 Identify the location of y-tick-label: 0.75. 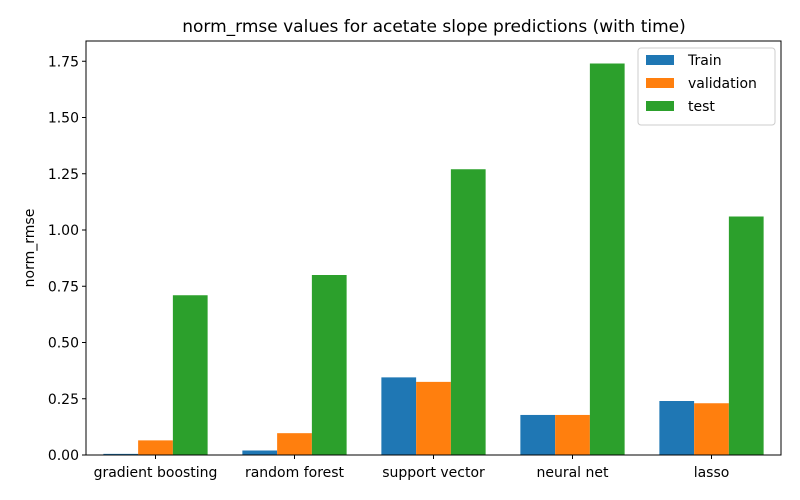
(63, 287).